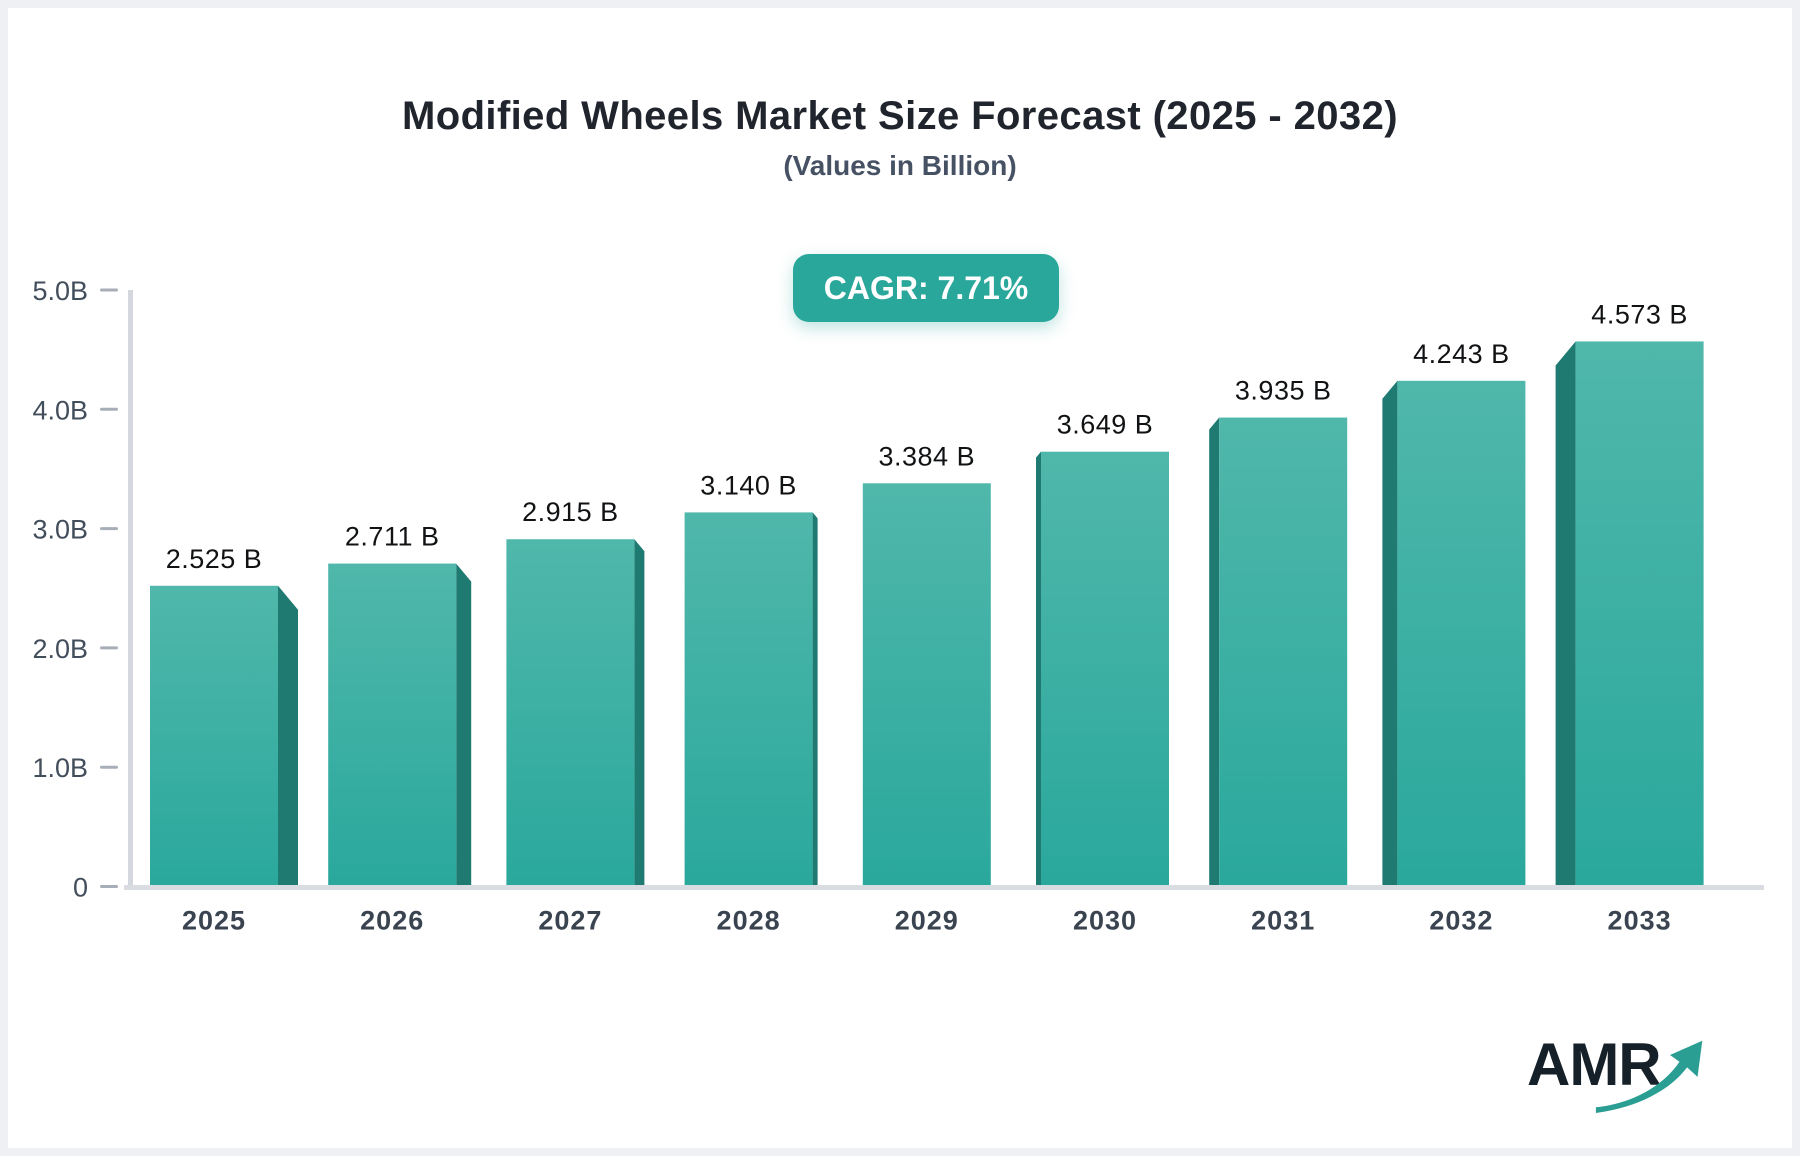 The image size is (1800, 1156). What do you see at coordinates (392, 537) in the screenshot?
I see `bar-value-label-2026: 2.711 B` at bounding box center [392, 537].